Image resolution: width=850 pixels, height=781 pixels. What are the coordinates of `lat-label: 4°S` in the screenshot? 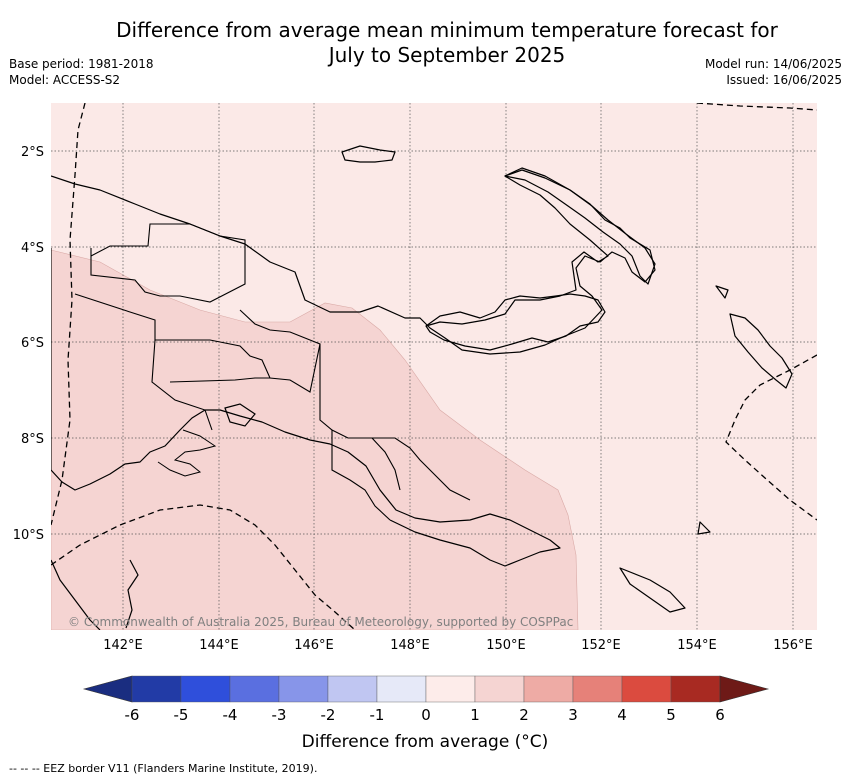 It's located at (32, 248).